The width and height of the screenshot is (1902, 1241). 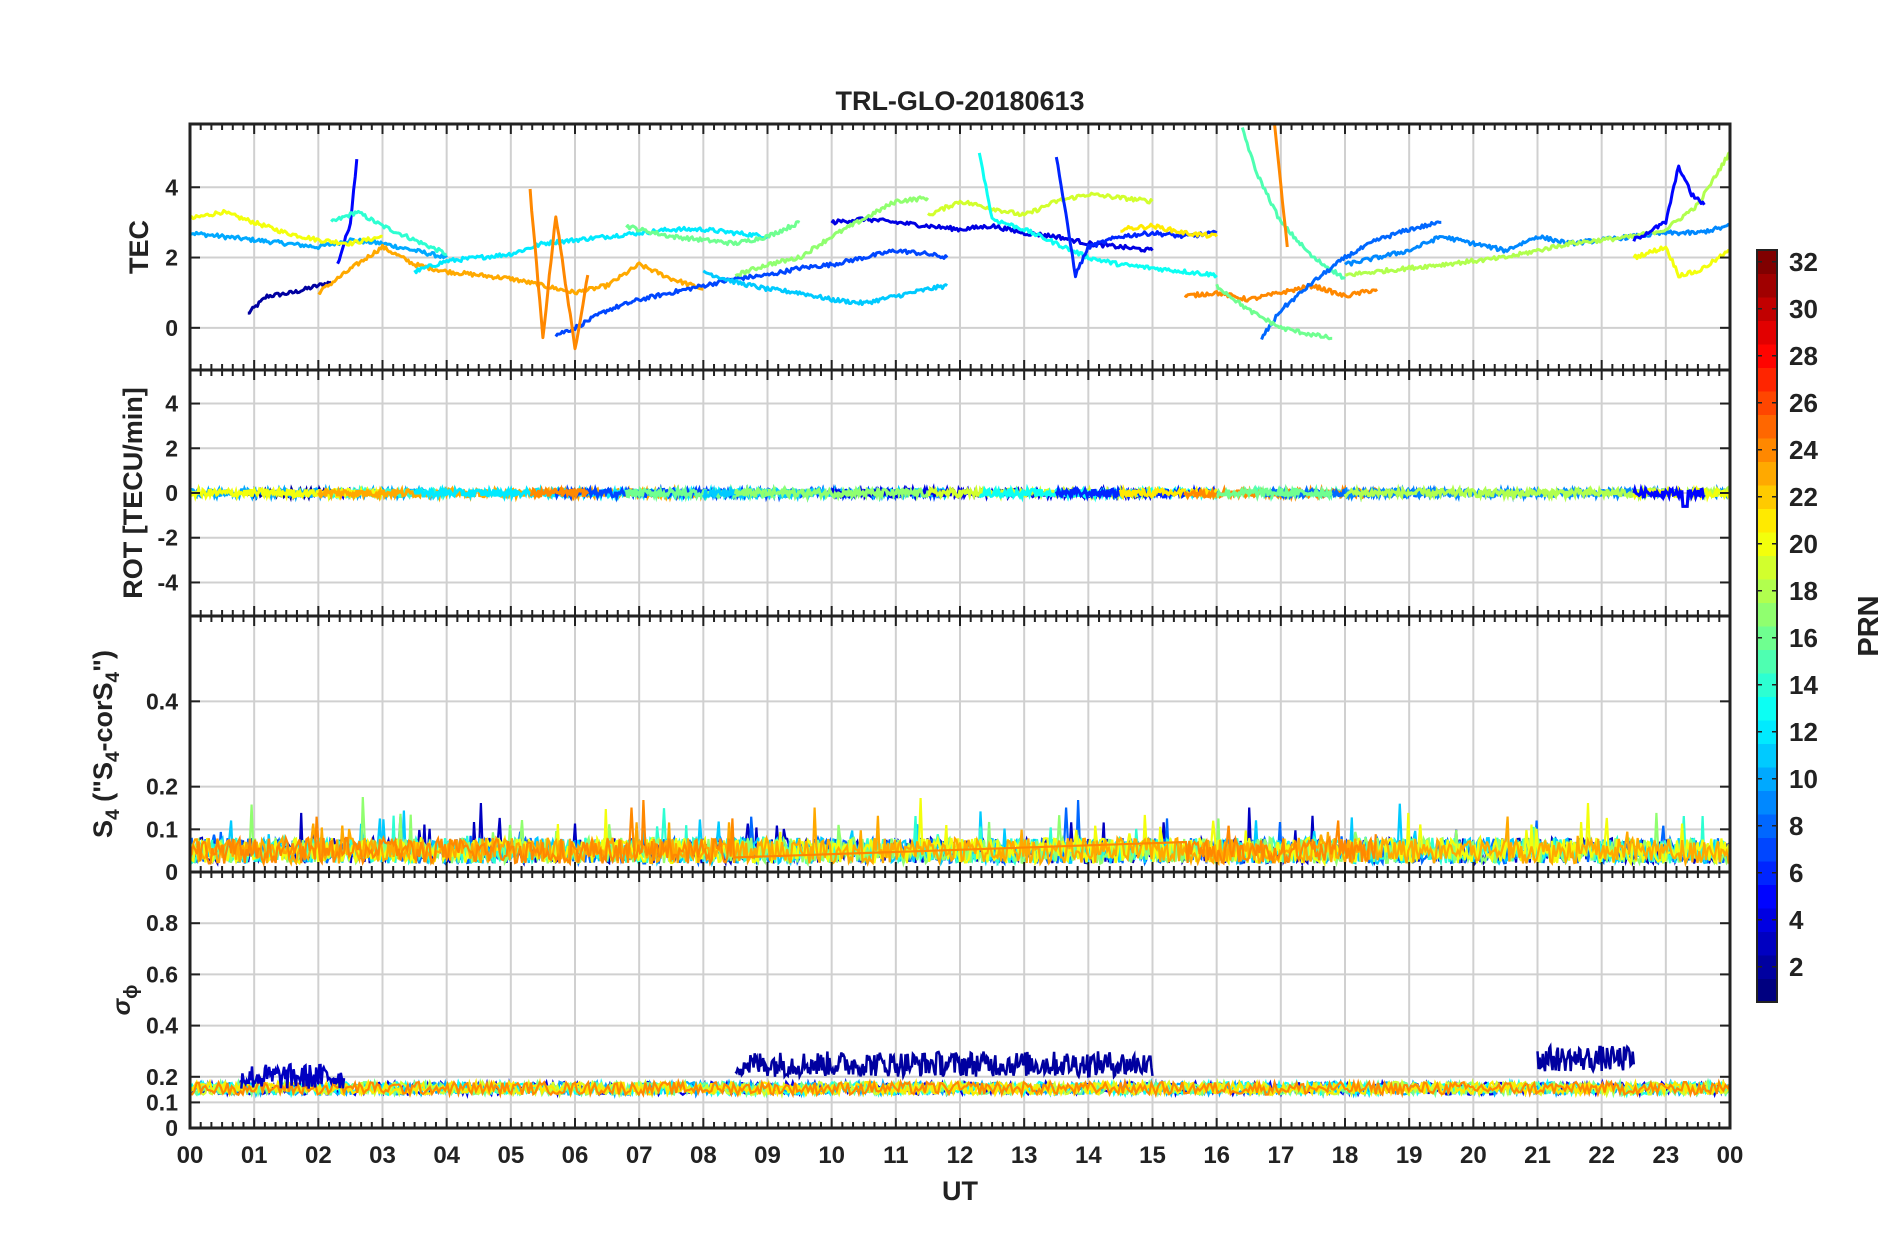 I want to click on x-tick-label: 23, so click(x=1665, y=1155).